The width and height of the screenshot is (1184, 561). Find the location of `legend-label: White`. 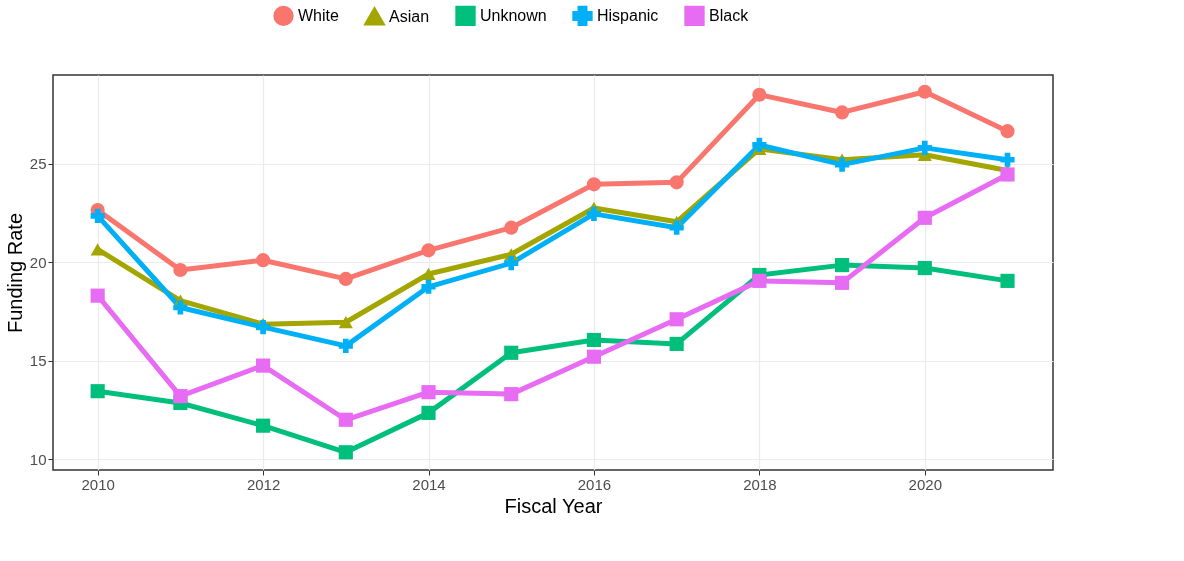

legend-label: White is located at coordinates (318, 15).